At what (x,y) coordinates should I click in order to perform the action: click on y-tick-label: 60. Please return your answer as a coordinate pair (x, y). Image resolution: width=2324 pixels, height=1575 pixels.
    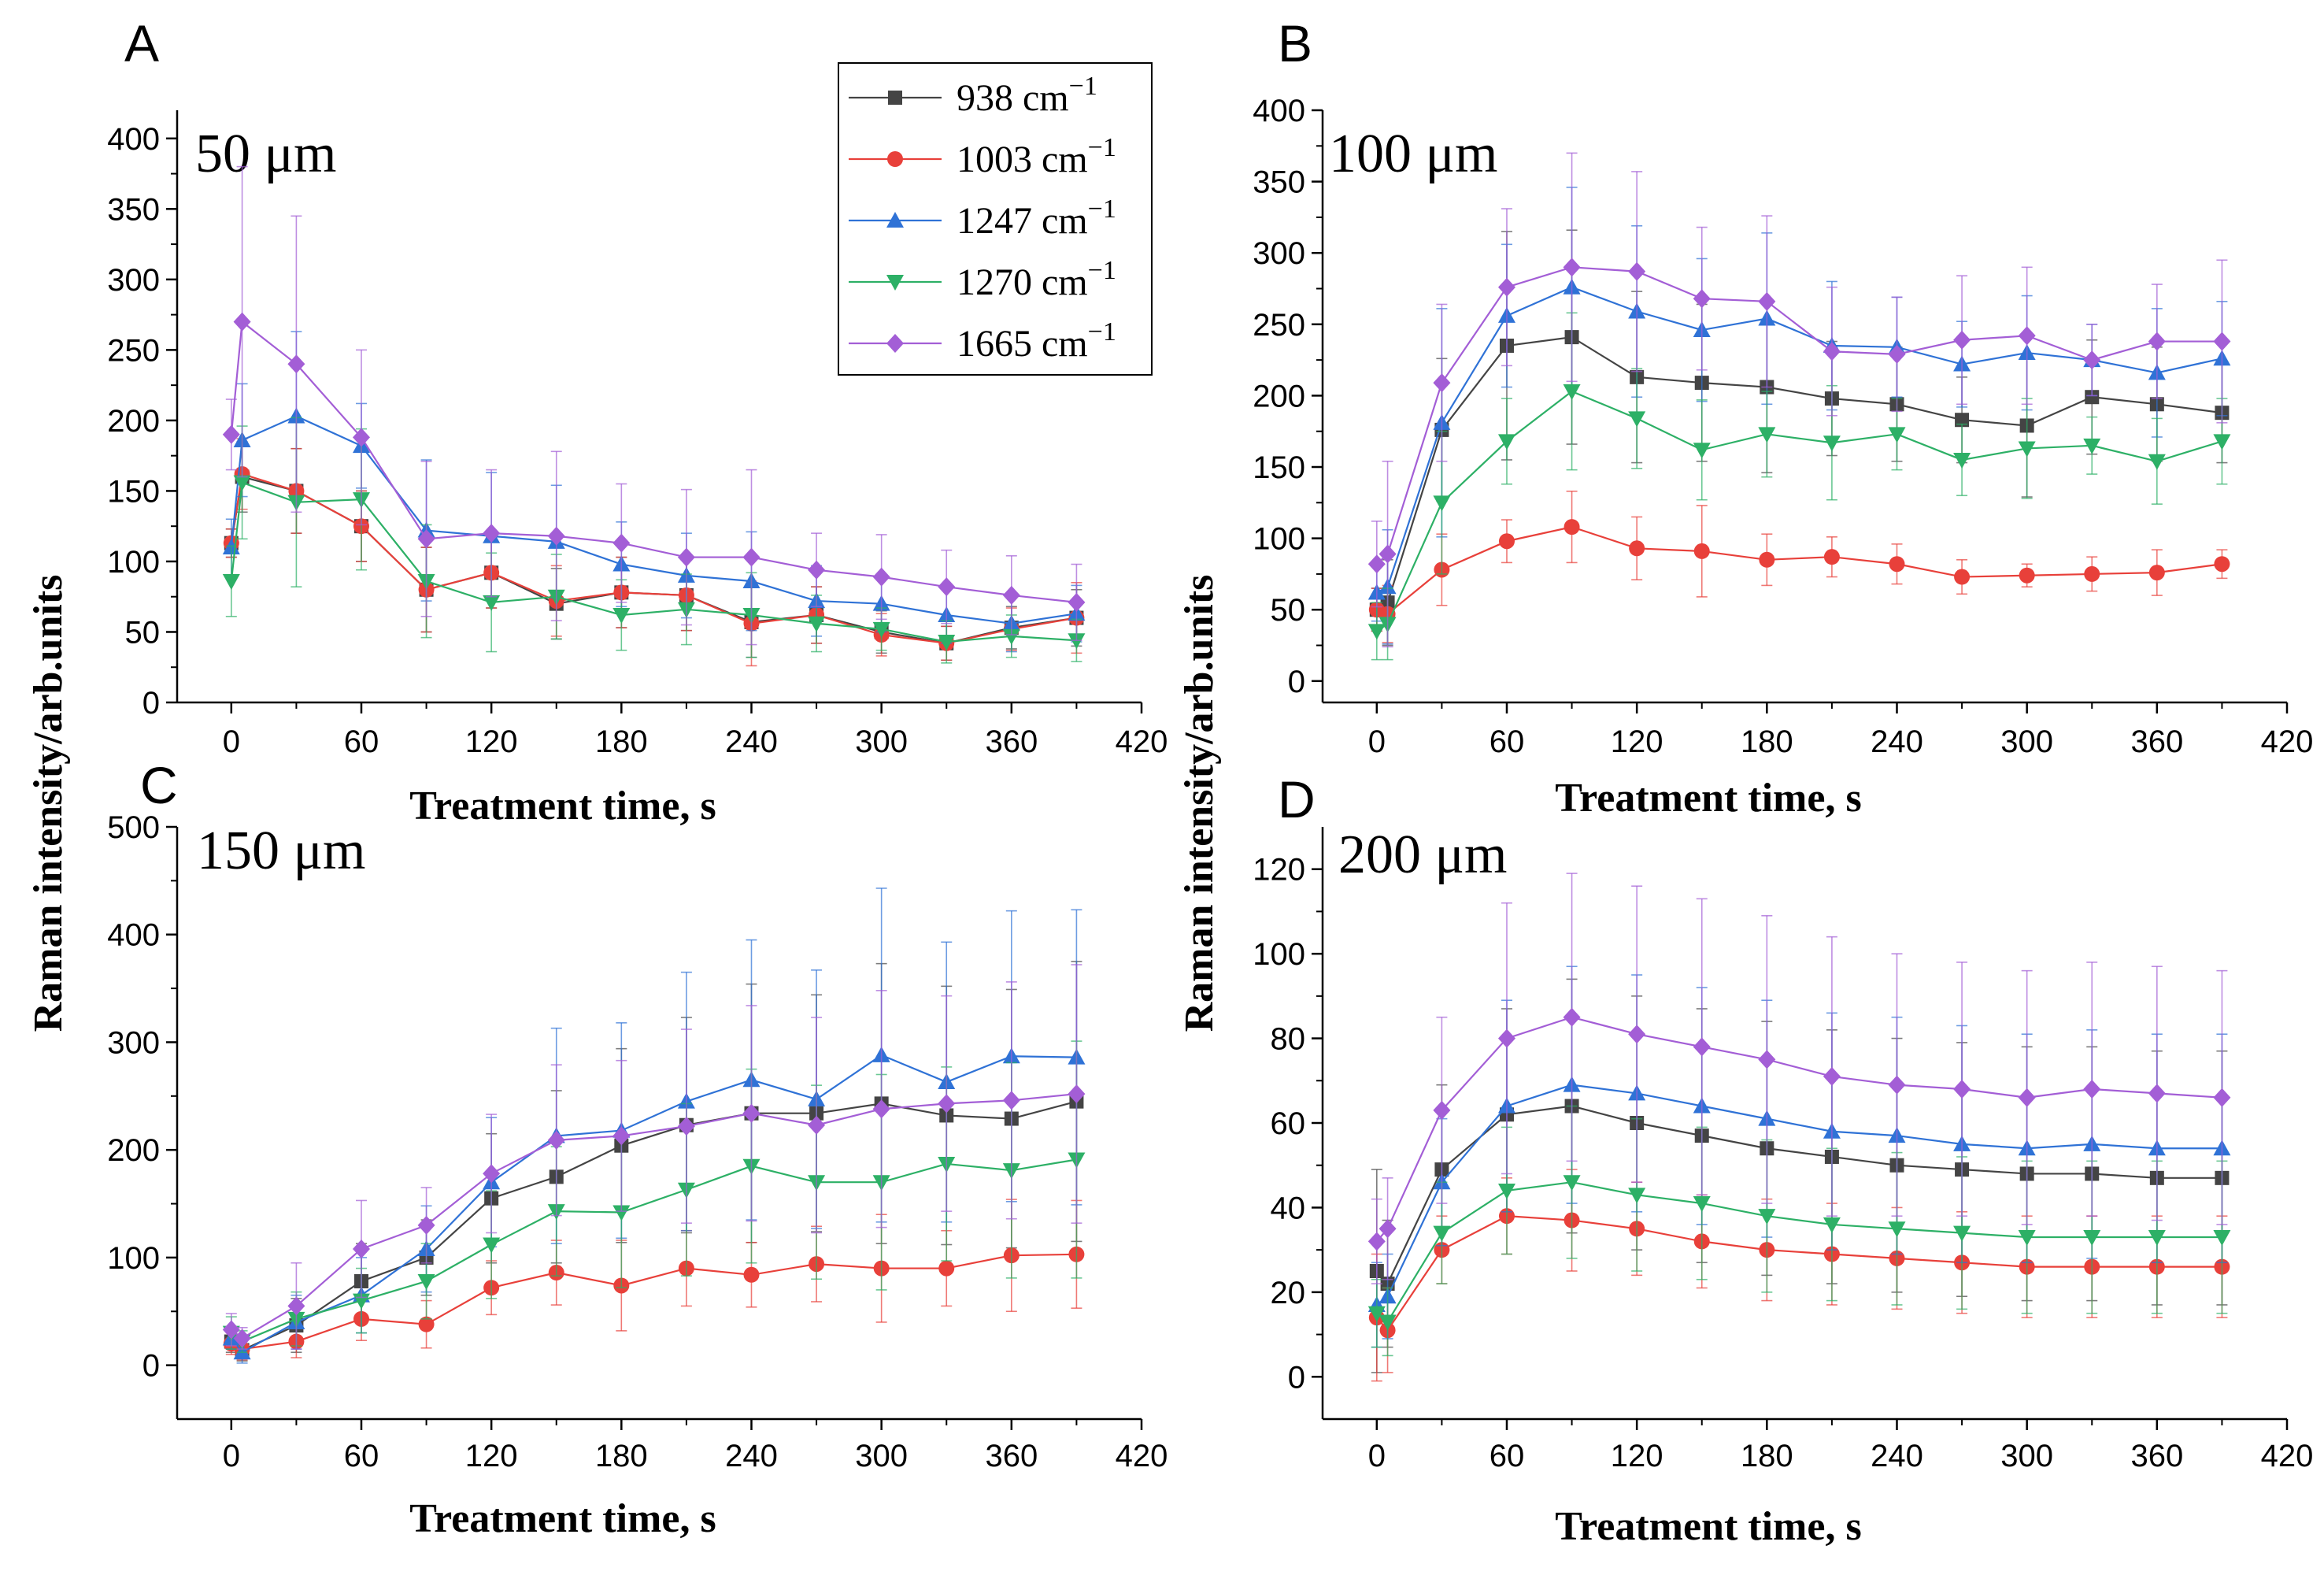
    Looking at the image, I should click on (1288, 1123).